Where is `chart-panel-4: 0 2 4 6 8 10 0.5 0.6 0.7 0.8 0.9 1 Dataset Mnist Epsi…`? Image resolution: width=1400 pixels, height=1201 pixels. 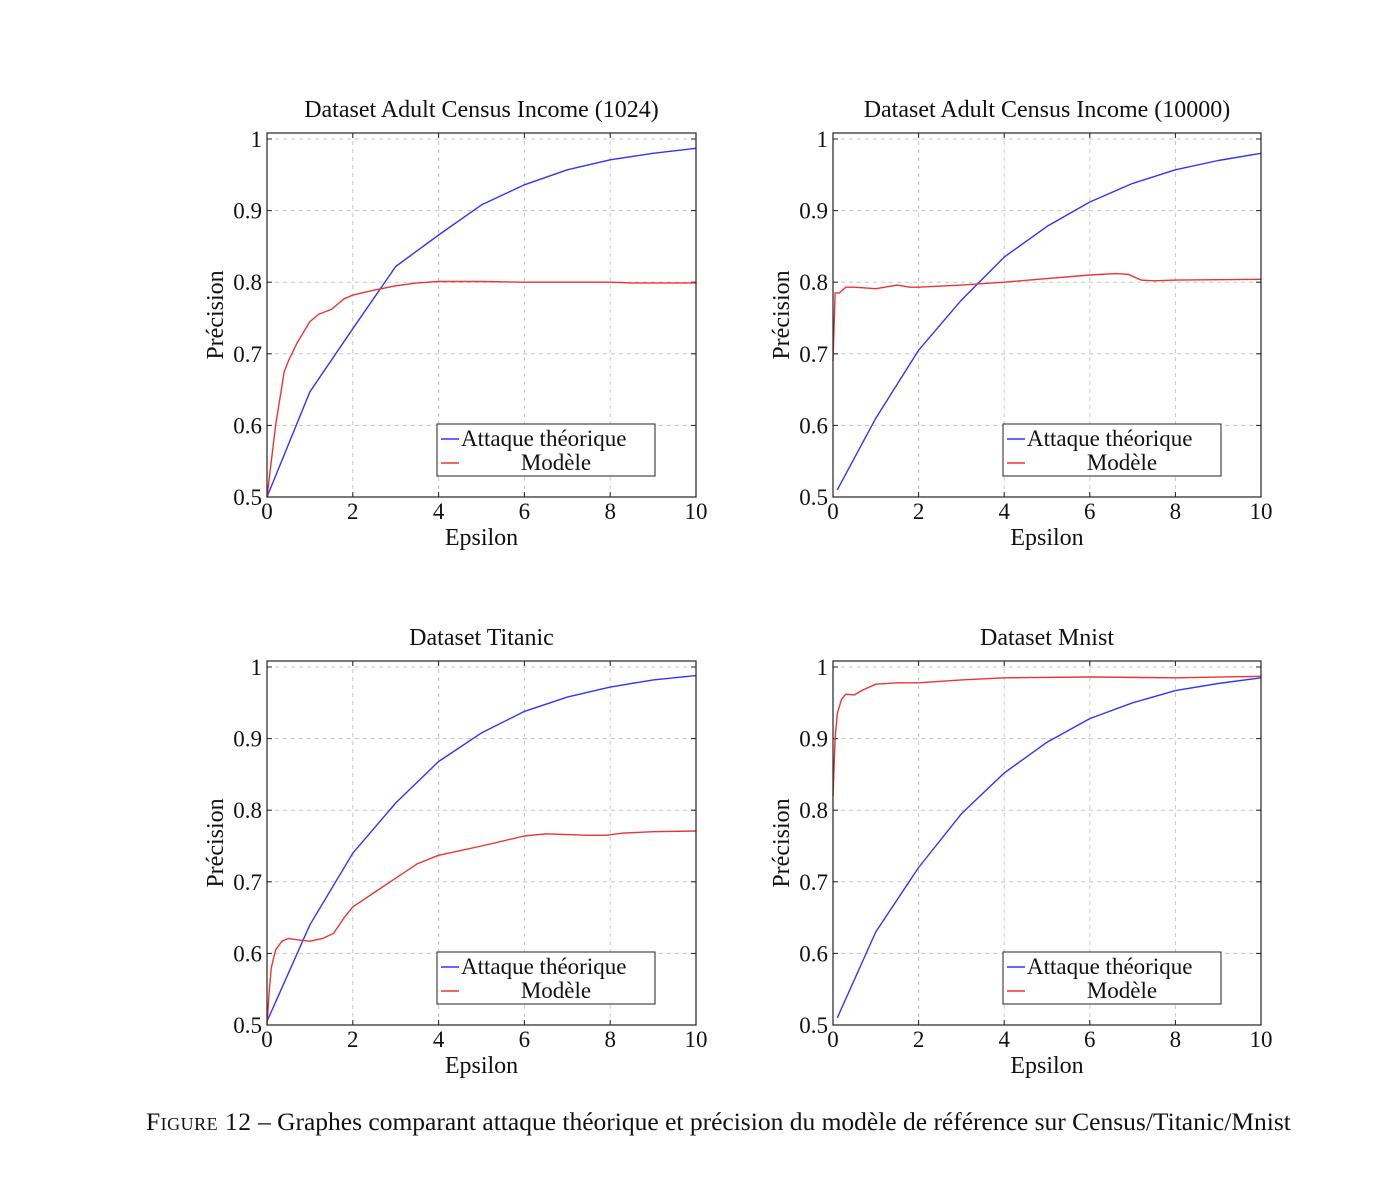 chart-panel-4: 0 2 4 6 8 10 0.5 0.6 0.7 0.8 0.9 1 Dataset Mnist Epsi… is located at coordinates (1021, 852).